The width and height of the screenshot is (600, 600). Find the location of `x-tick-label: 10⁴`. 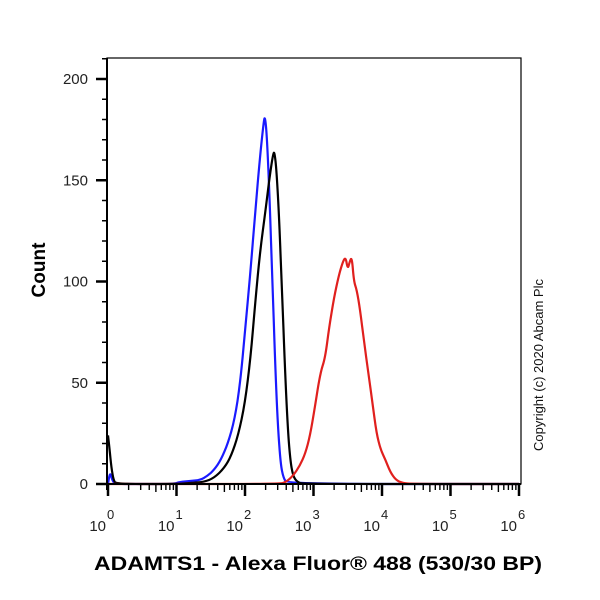

x-tick-label: 10⁴ is located at coordinates (375, 521).